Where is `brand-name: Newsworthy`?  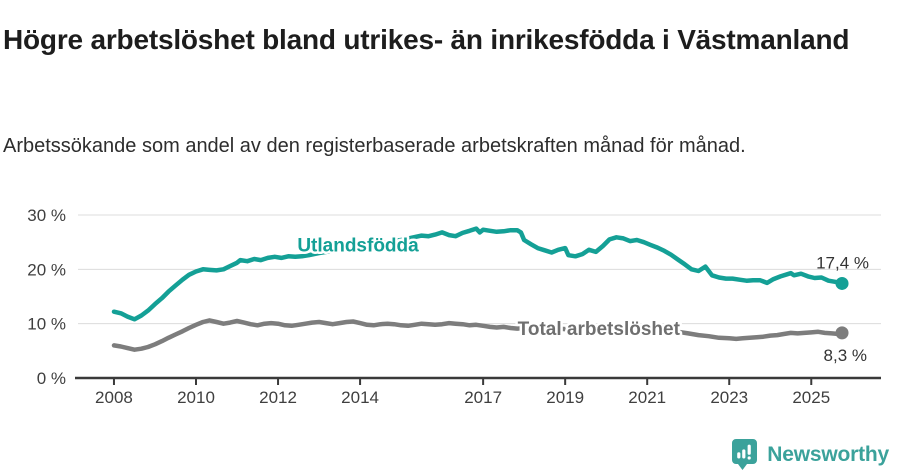
brand-name: Newsworthy is located at coordinates (828, 454).